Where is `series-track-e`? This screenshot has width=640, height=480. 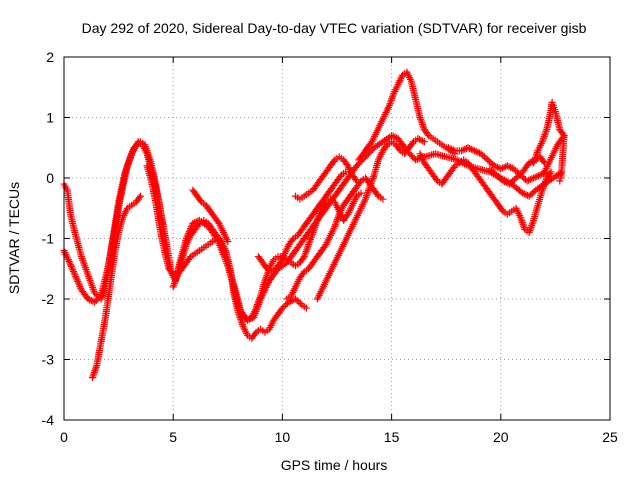
series-track-e is located at coordinates (267, 256).